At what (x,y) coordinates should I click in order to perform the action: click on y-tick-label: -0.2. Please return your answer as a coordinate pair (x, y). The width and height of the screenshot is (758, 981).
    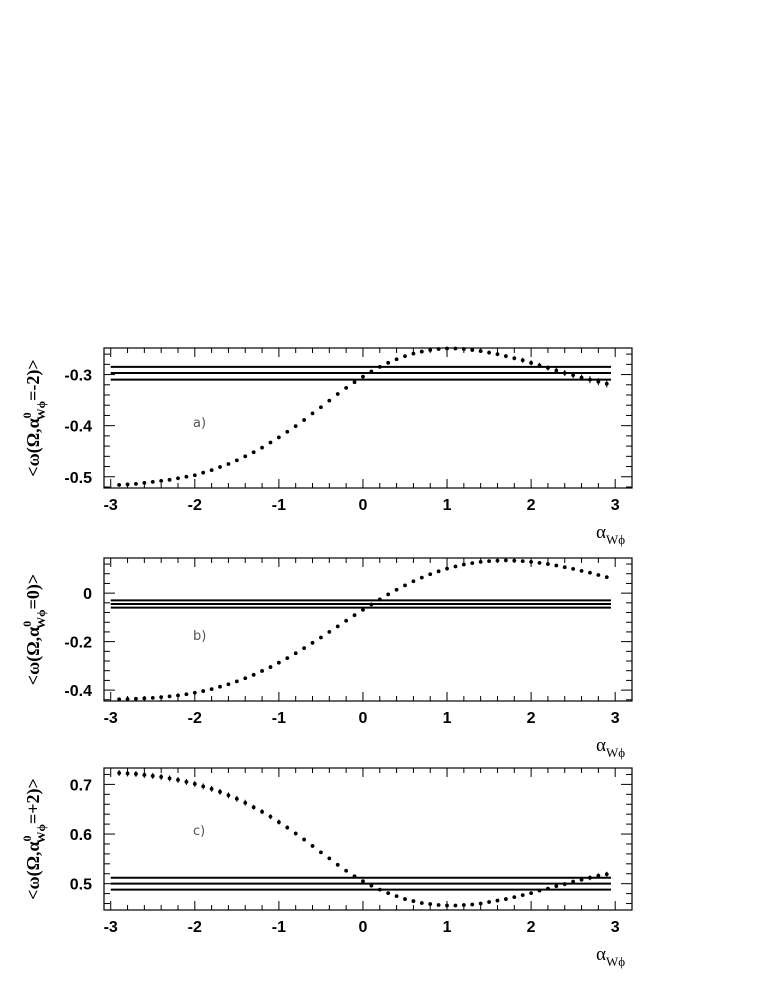
    Looking at the image, I should click on (78, 643).